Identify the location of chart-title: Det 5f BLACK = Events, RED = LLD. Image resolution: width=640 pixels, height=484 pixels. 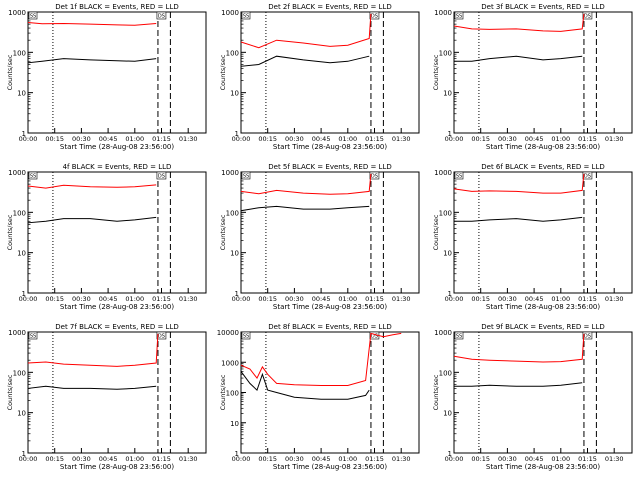
(329, 167).